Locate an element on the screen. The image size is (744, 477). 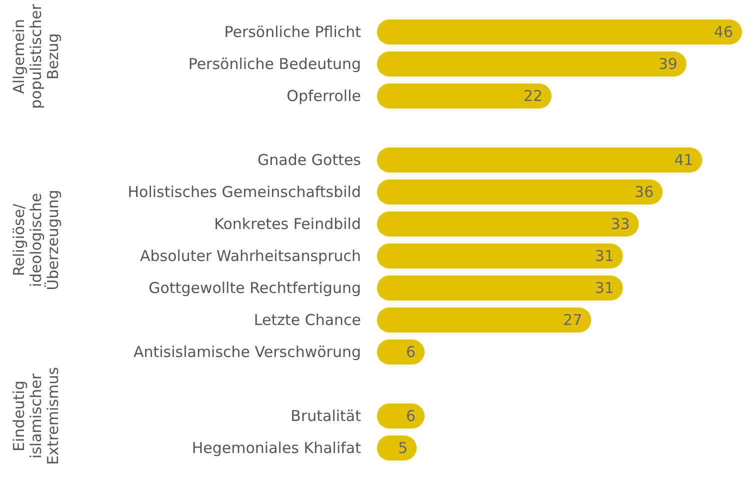
data-label: 27 is located at coordinates (572, 320).